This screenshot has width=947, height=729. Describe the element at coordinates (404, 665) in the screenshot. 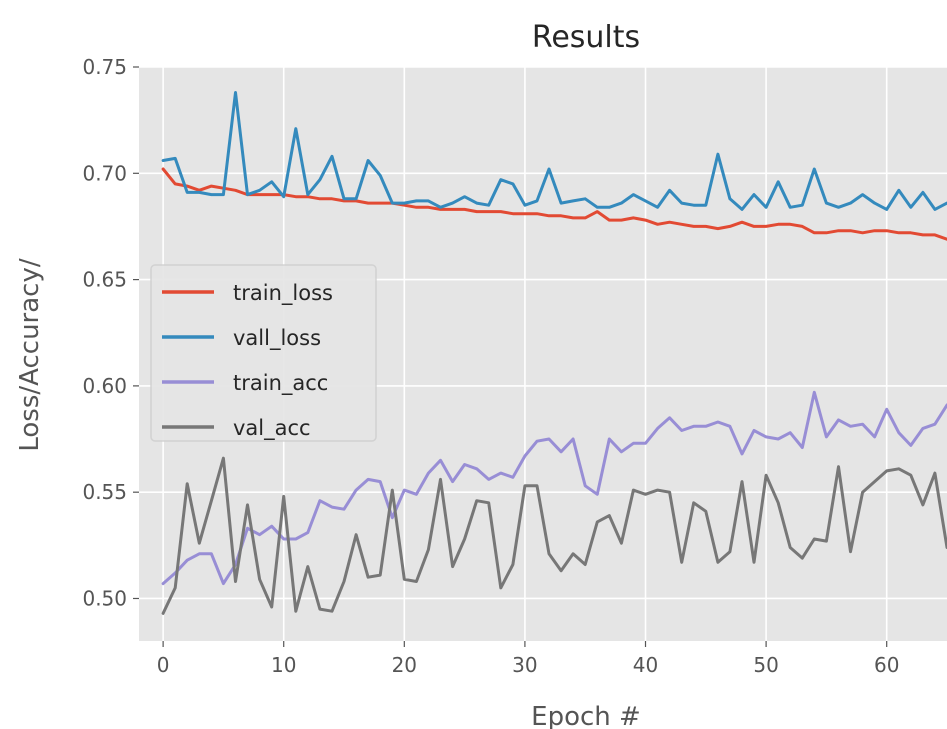

I see `x-tick-label: 20` at that location.